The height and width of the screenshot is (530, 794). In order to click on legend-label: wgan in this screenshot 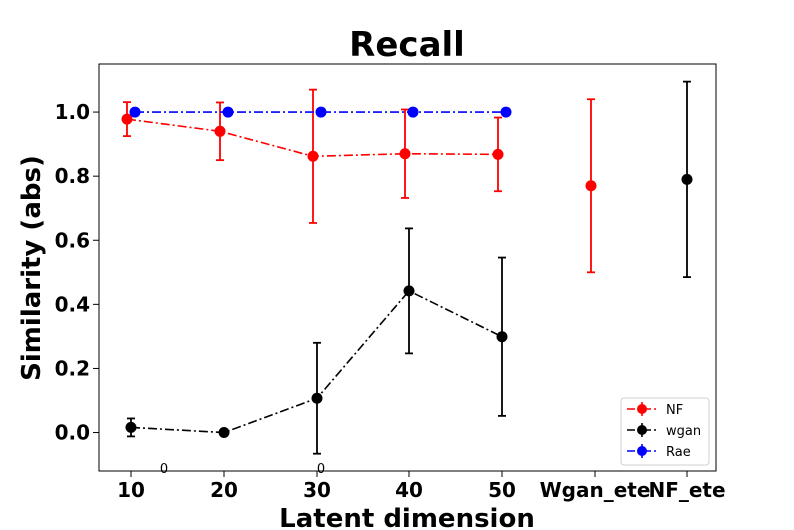, I will do `click(683, 431)`.